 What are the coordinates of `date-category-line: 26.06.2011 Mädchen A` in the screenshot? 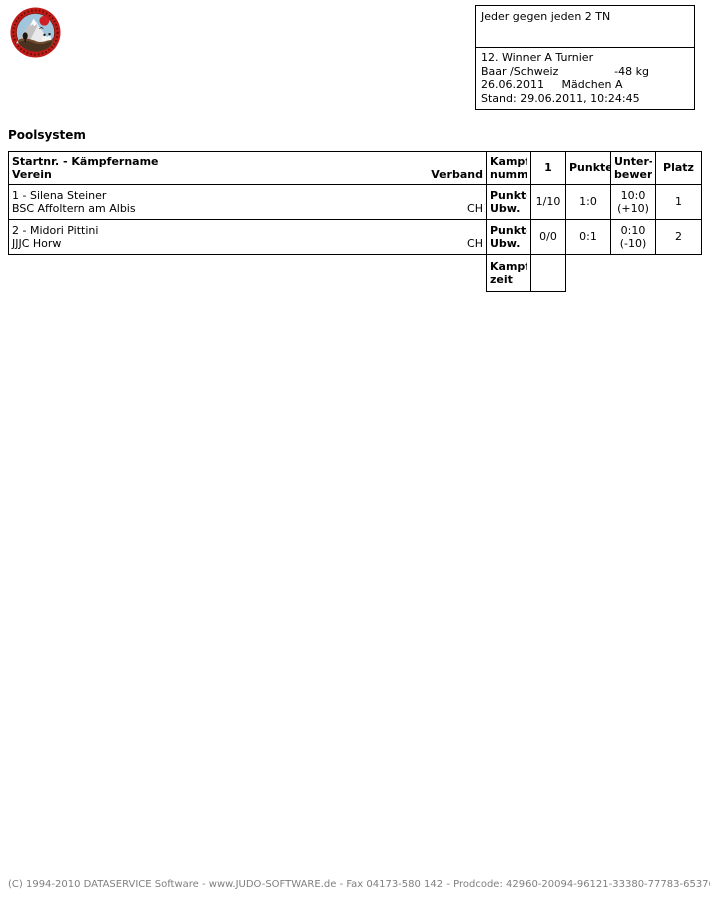 It's located at (585, 85).